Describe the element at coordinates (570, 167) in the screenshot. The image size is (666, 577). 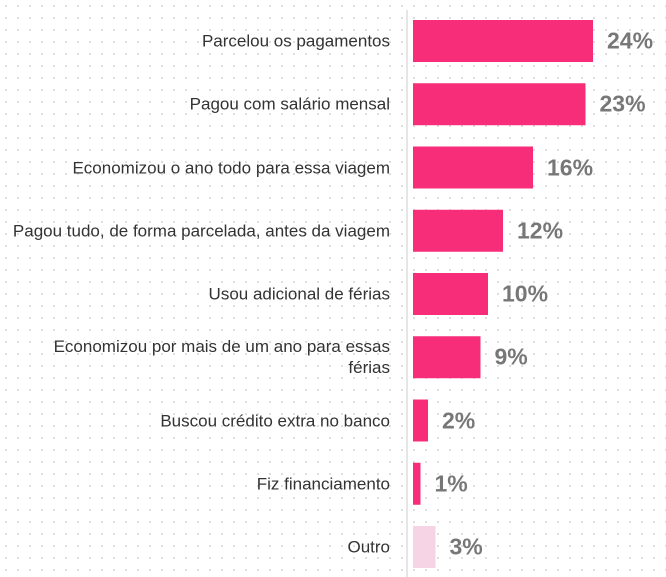
I see `value-label: 16%` at that location.